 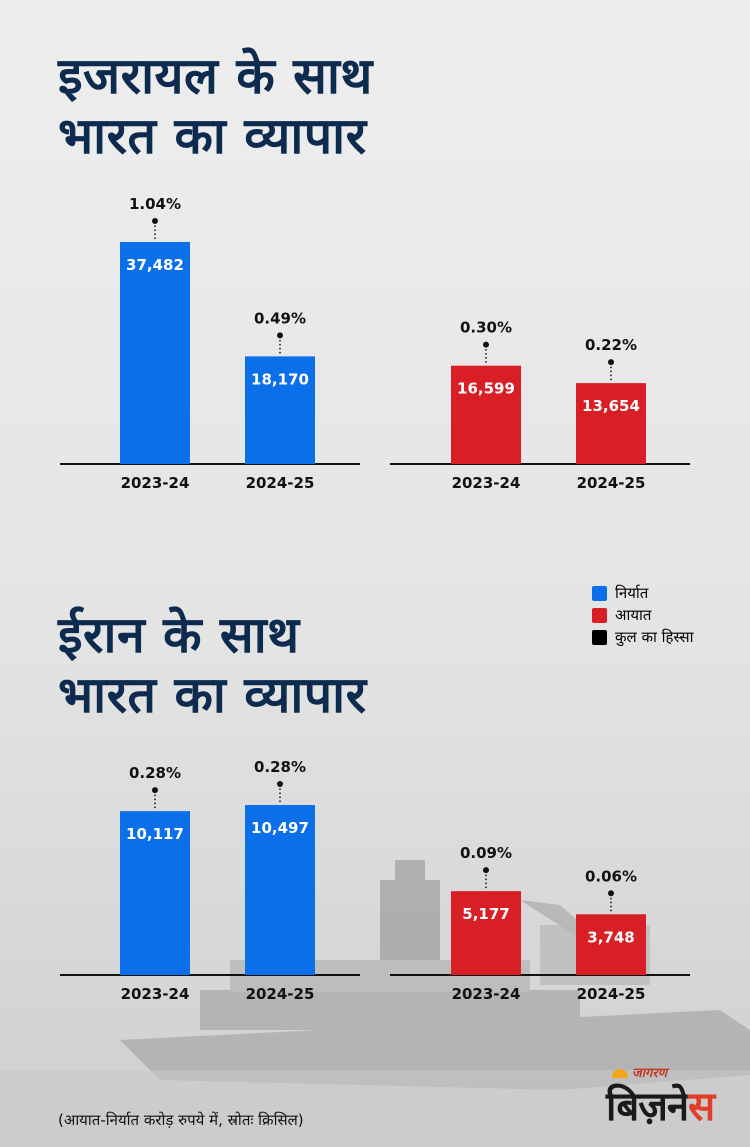 What do you see at coordinates (485, 914) in the screenshot?
I see `value-label-3-0: 5,177` at bounding box center [485, 914].